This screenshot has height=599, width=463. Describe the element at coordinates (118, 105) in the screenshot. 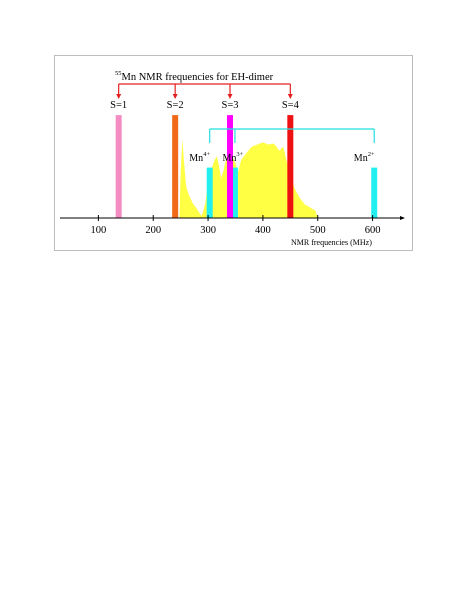

I see `spin-label-1: S=1` at that location.